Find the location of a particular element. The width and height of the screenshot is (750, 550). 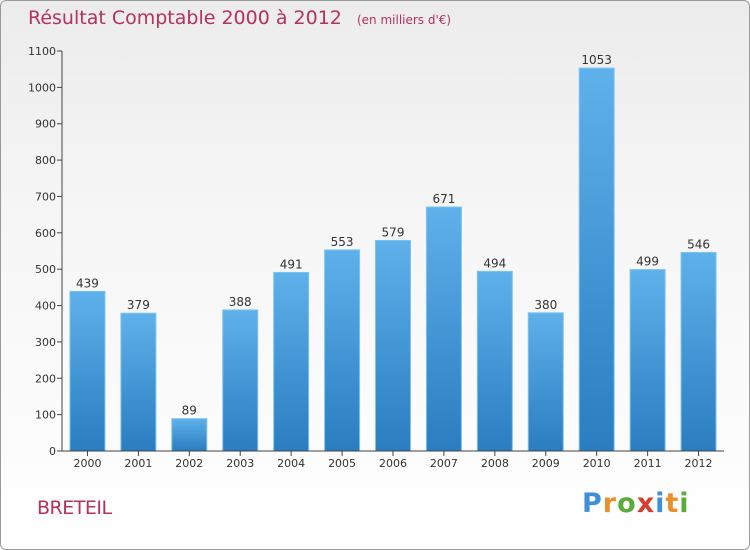

proxiti-logo: Proxiti is located at coordinates (636, 503).